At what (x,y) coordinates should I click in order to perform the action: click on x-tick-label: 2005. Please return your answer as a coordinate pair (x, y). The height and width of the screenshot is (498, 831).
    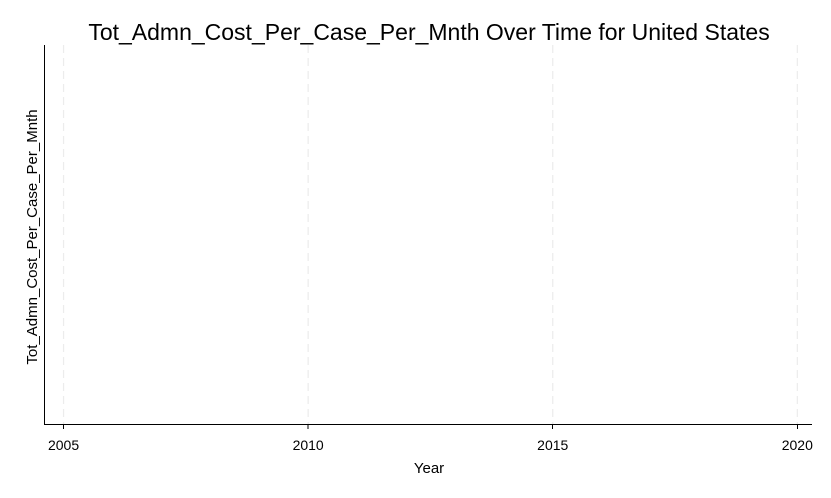
    Looking at the image, I should click on (63, 445).